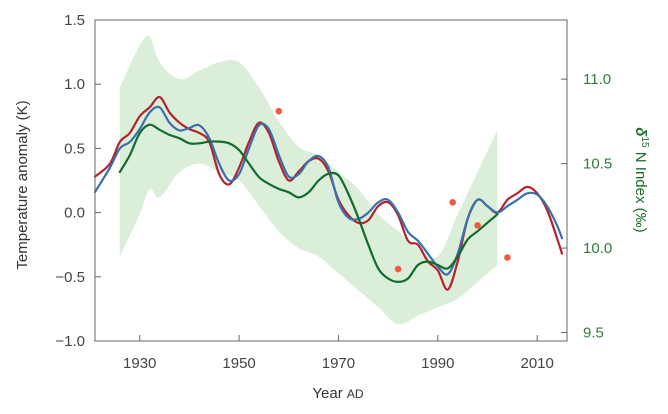  I want to click on x-tick-label: 1950, so click(238, 363).